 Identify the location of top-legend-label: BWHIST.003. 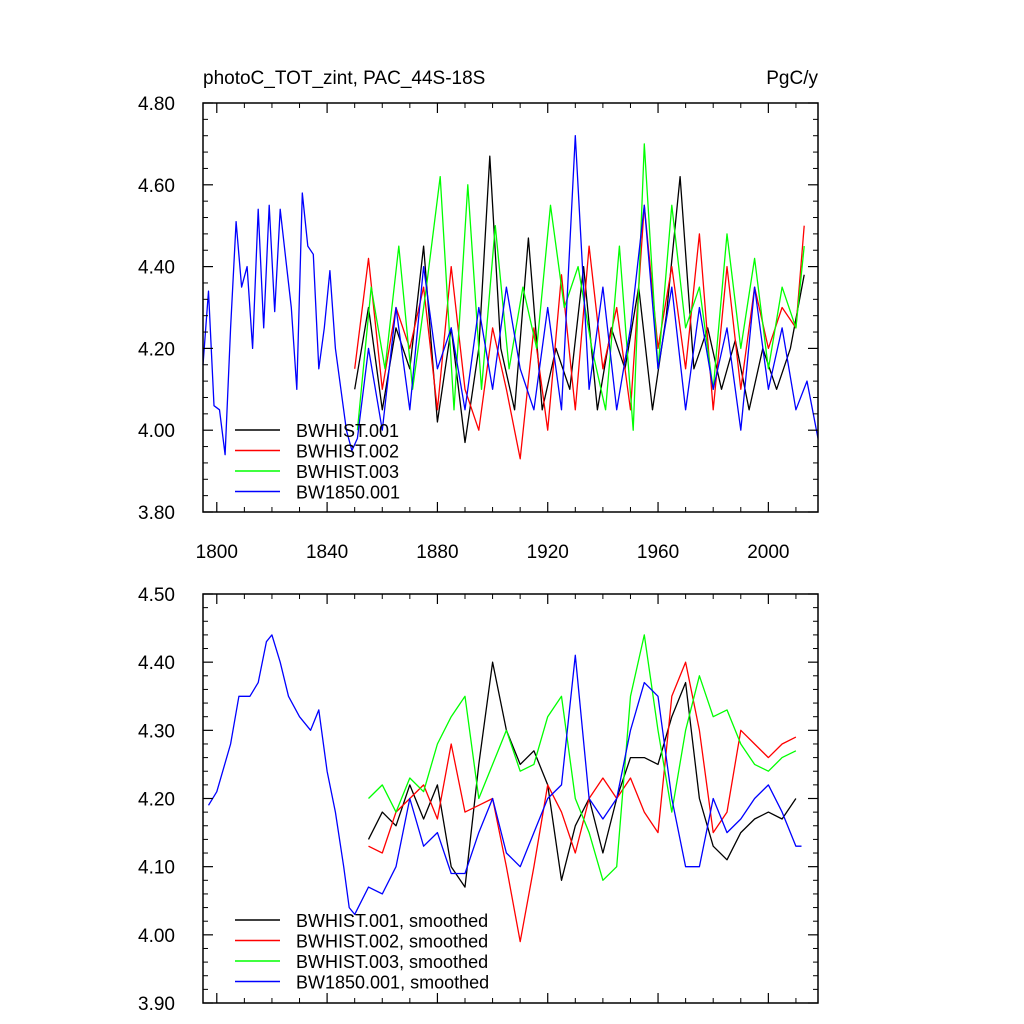
(347, 472).